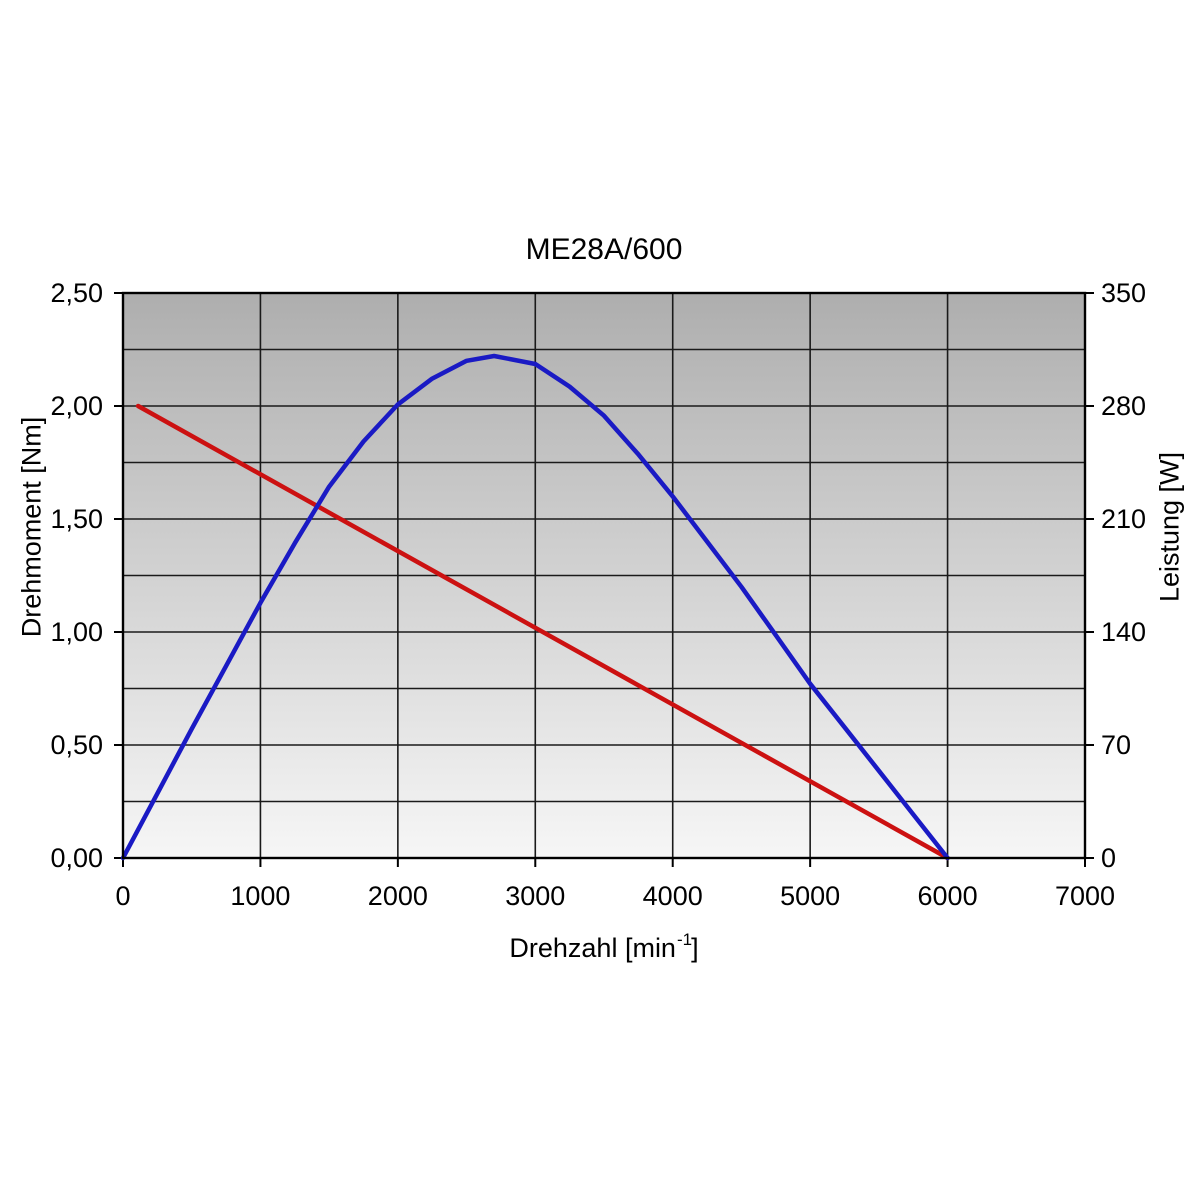 The height and width of the screenshot is (1200, 1200). Describe the element at coordinates (1124, 293) in the screenshot. I see `y-right-tick-label: 350` at that location.